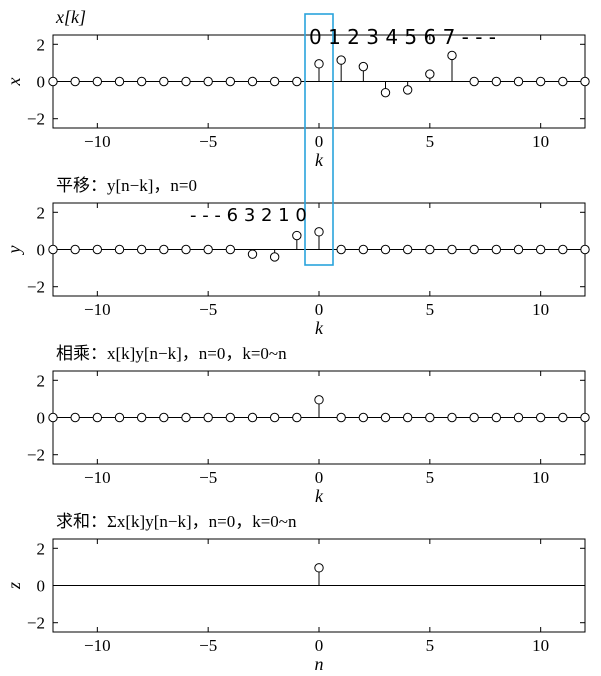 This screenshot has height=676, width=601. Describe the element at coordinates (176, 521) in the screenshot. I see `subplot-title: 求和：Σx[k]y[n−k]，n=0，k=0~n` at that location.